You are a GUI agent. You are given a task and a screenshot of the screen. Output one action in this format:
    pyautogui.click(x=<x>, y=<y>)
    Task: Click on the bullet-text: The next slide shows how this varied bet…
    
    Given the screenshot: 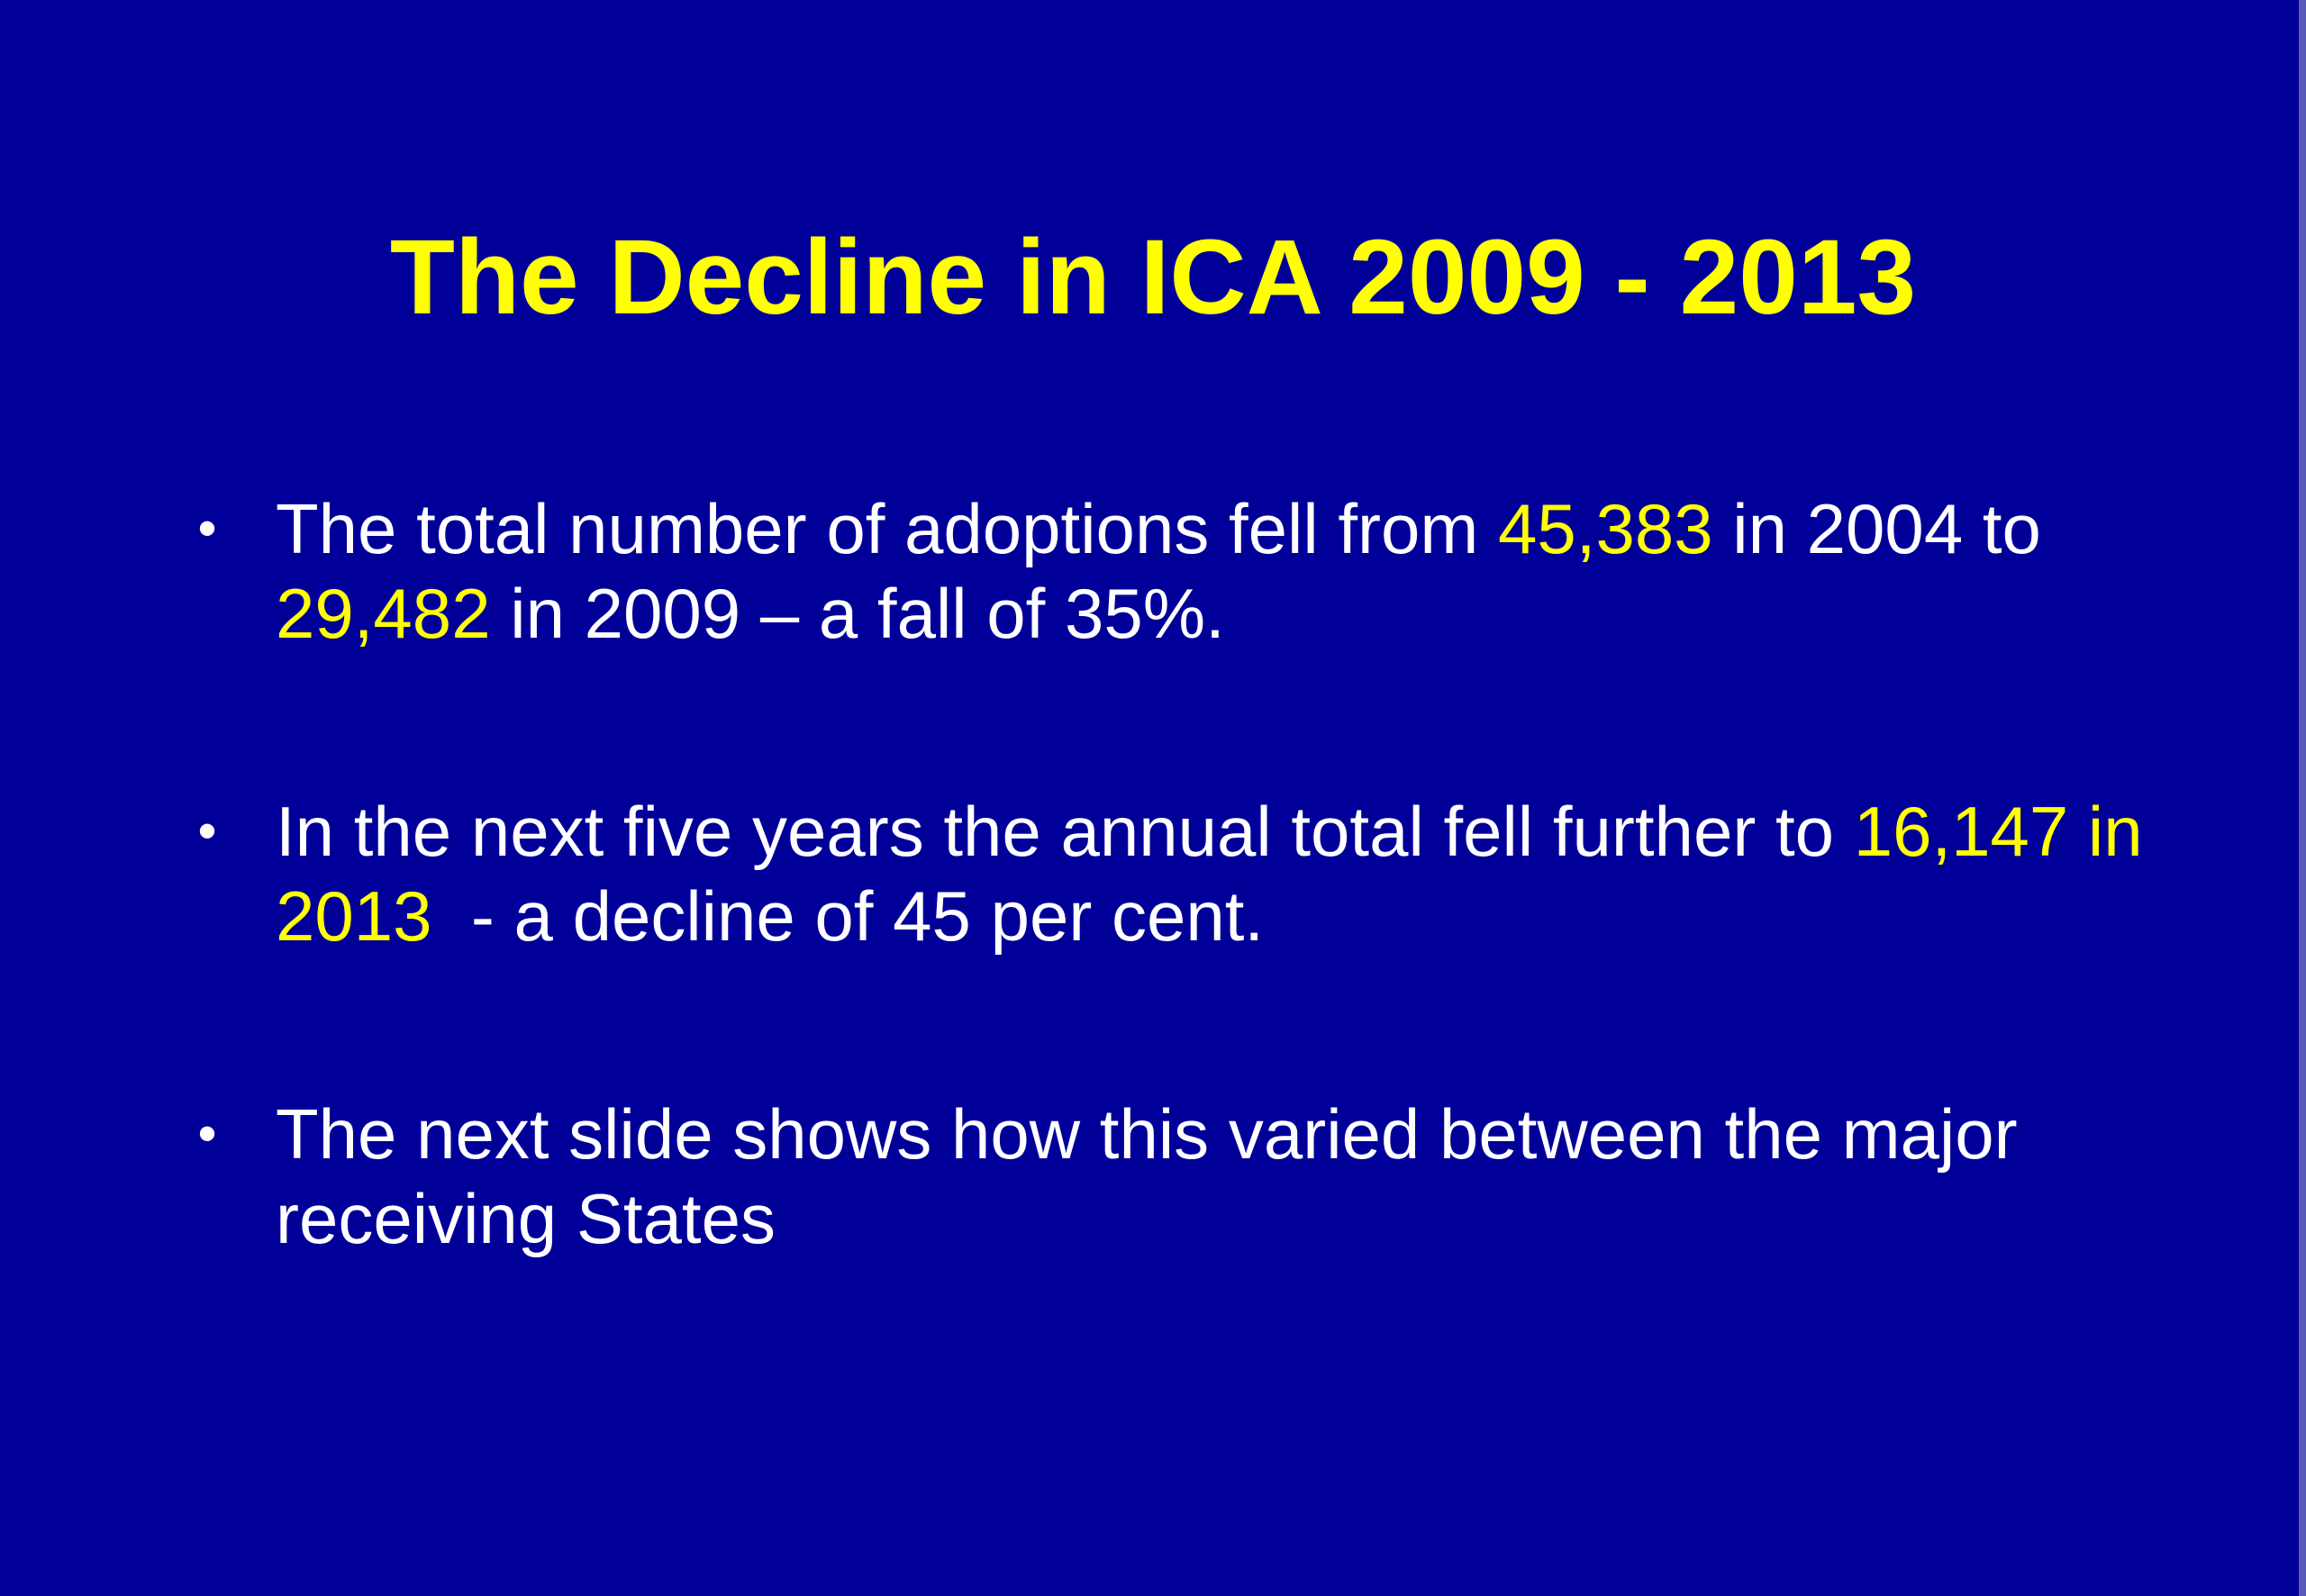 What is the action you would take?
    pyautogui.click(x=1147, y=1176)
    